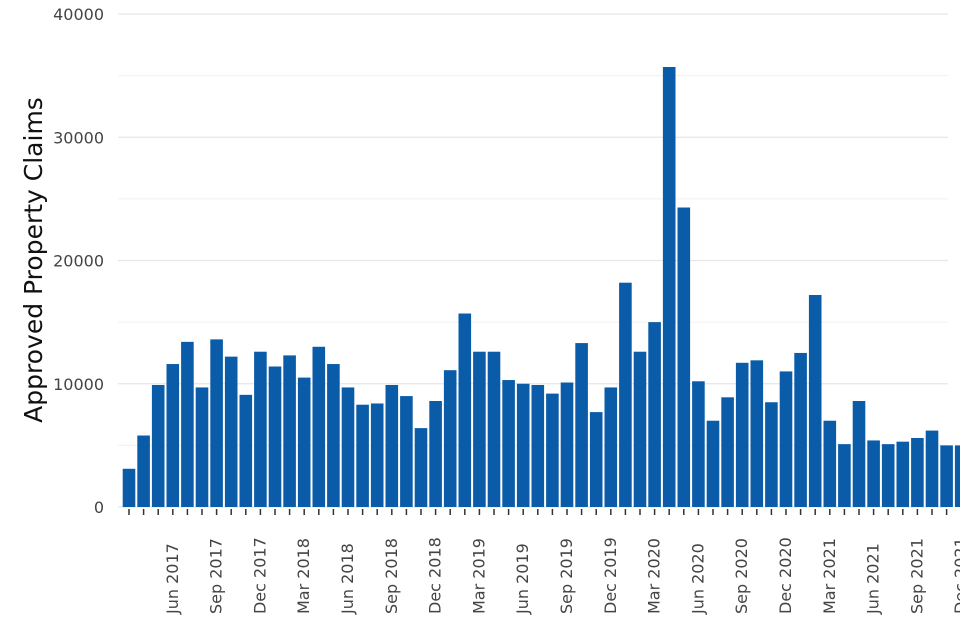 The width and height of the screenshot is (960, 640). What do you see at coordinates (172, 579) in the screenshot?
I see `x-tick-label: Jun 2017` at bounding box center [172, 579].